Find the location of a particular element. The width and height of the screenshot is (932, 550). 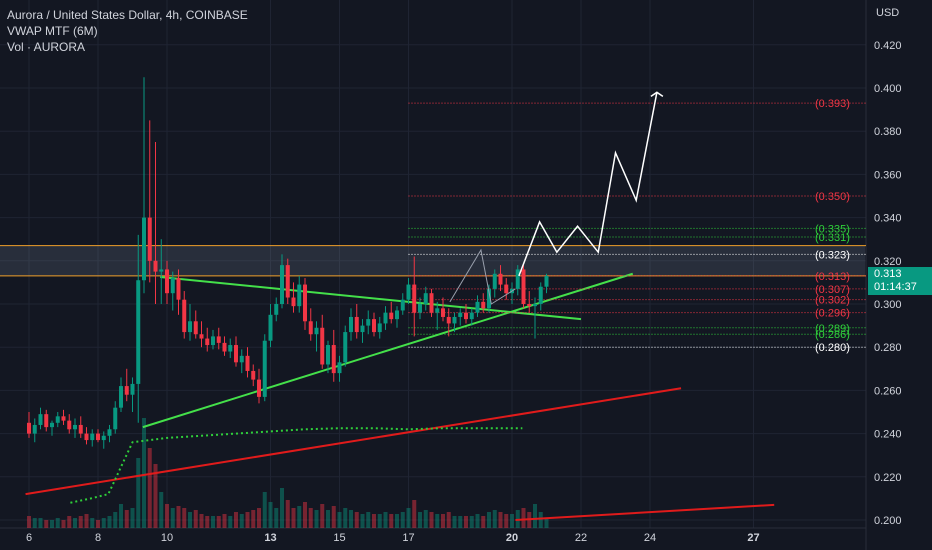

level-label: (0.335) is located at coordinates (832, 229).